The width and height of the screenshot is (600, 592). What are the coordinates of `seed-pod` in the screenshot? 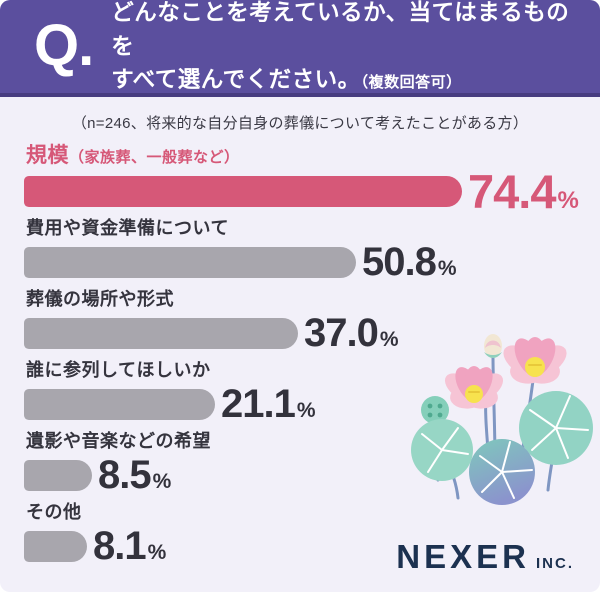 It's located at (435, 410).